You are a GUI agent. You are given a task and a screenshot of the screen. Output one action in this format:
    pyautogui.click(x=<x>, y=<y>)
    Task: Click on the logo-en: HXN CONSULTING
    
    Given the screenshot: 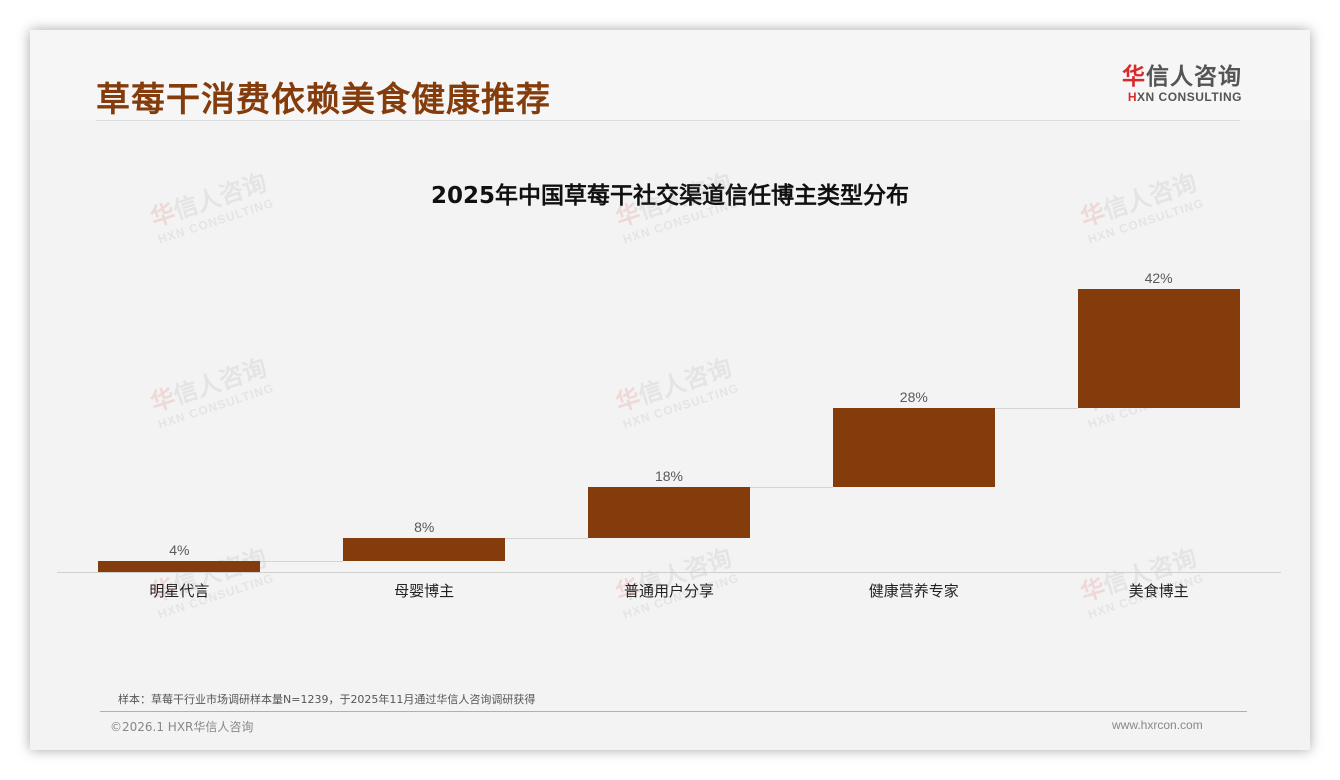 What is the action you would take?
    pyautogui.click(x=1177, y=97)
    